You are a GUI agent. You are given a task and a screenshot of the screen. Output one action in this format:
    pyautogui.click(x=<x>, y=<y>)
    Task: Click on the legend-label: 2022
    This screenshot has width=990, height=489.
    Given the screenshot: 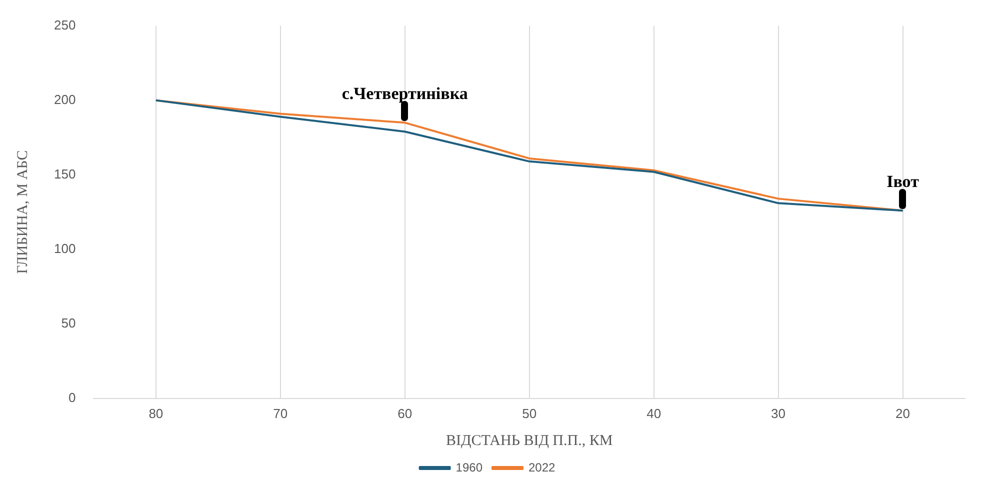 What is the action you would take?
    pyautogui.click(x=542, y=467)
    